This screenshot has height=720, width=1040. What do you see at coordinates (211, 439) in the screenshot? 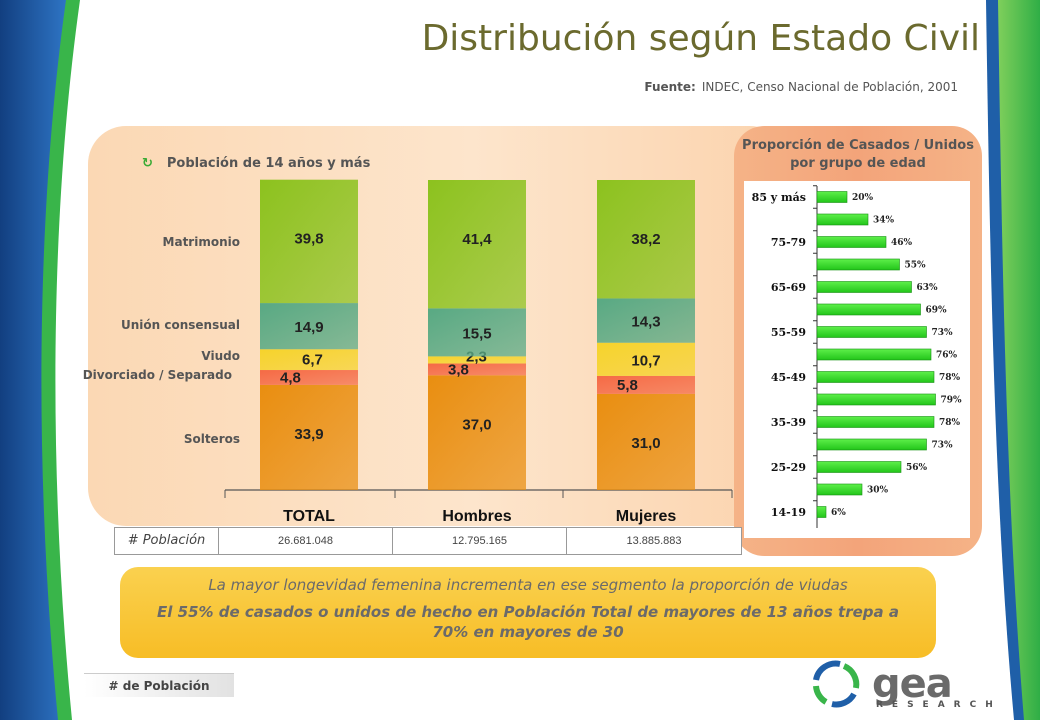
I see `label-solteros: Solteros` at bounding box center [211, 439].